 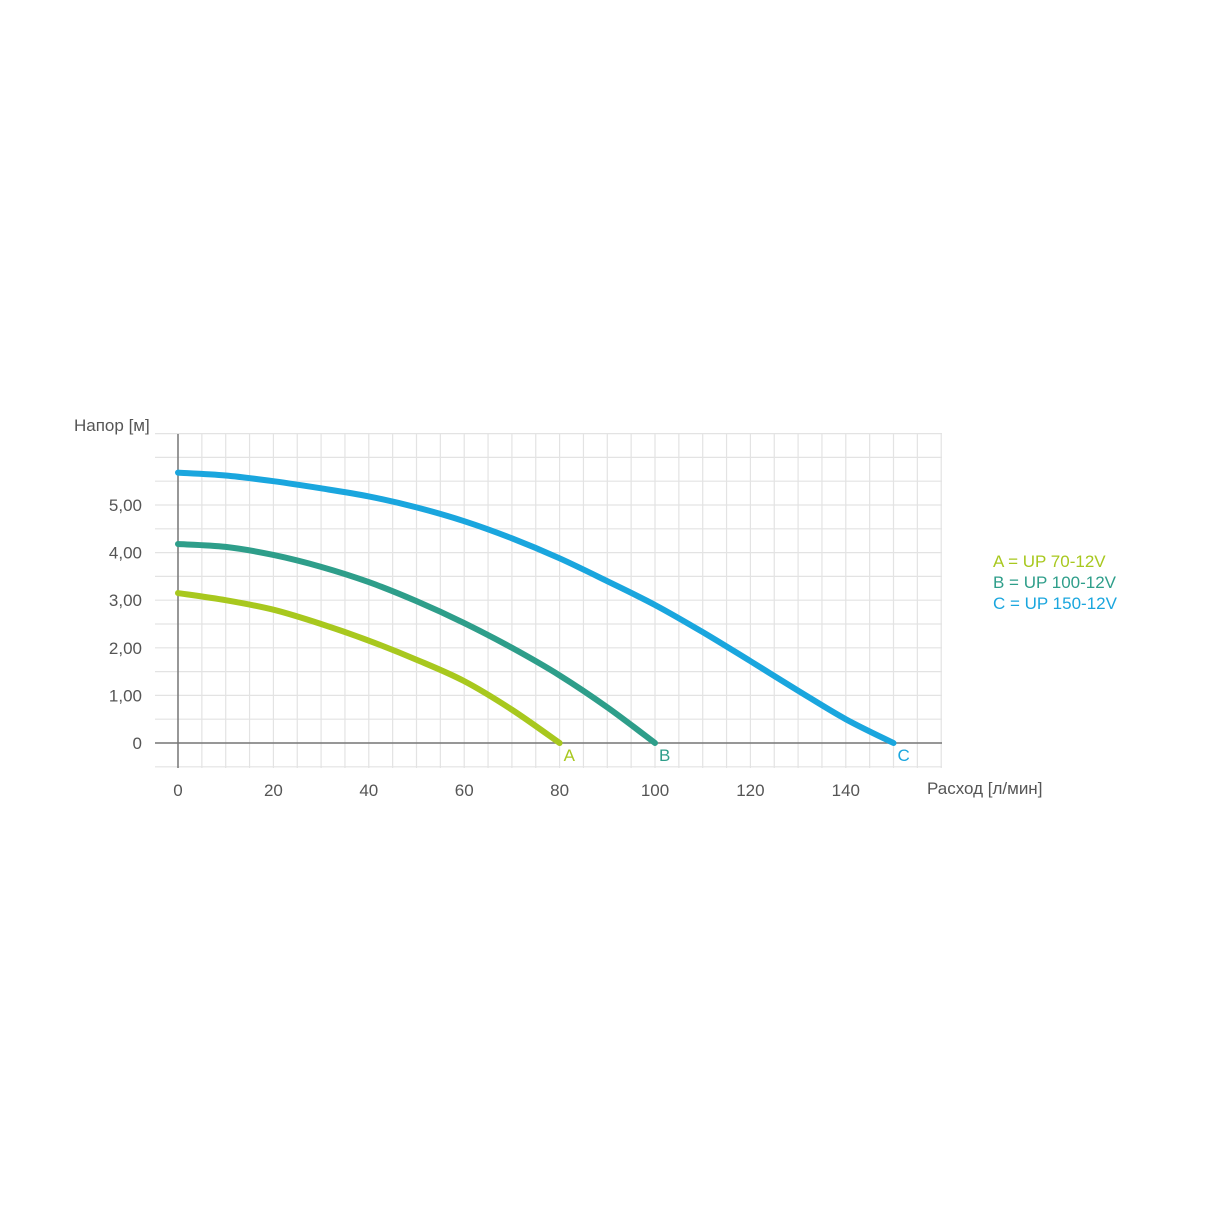 What do you see at coordinates (464, 790) in the screenshot?
I see `x-tick-label: 60` at bounding box center [464, 790].